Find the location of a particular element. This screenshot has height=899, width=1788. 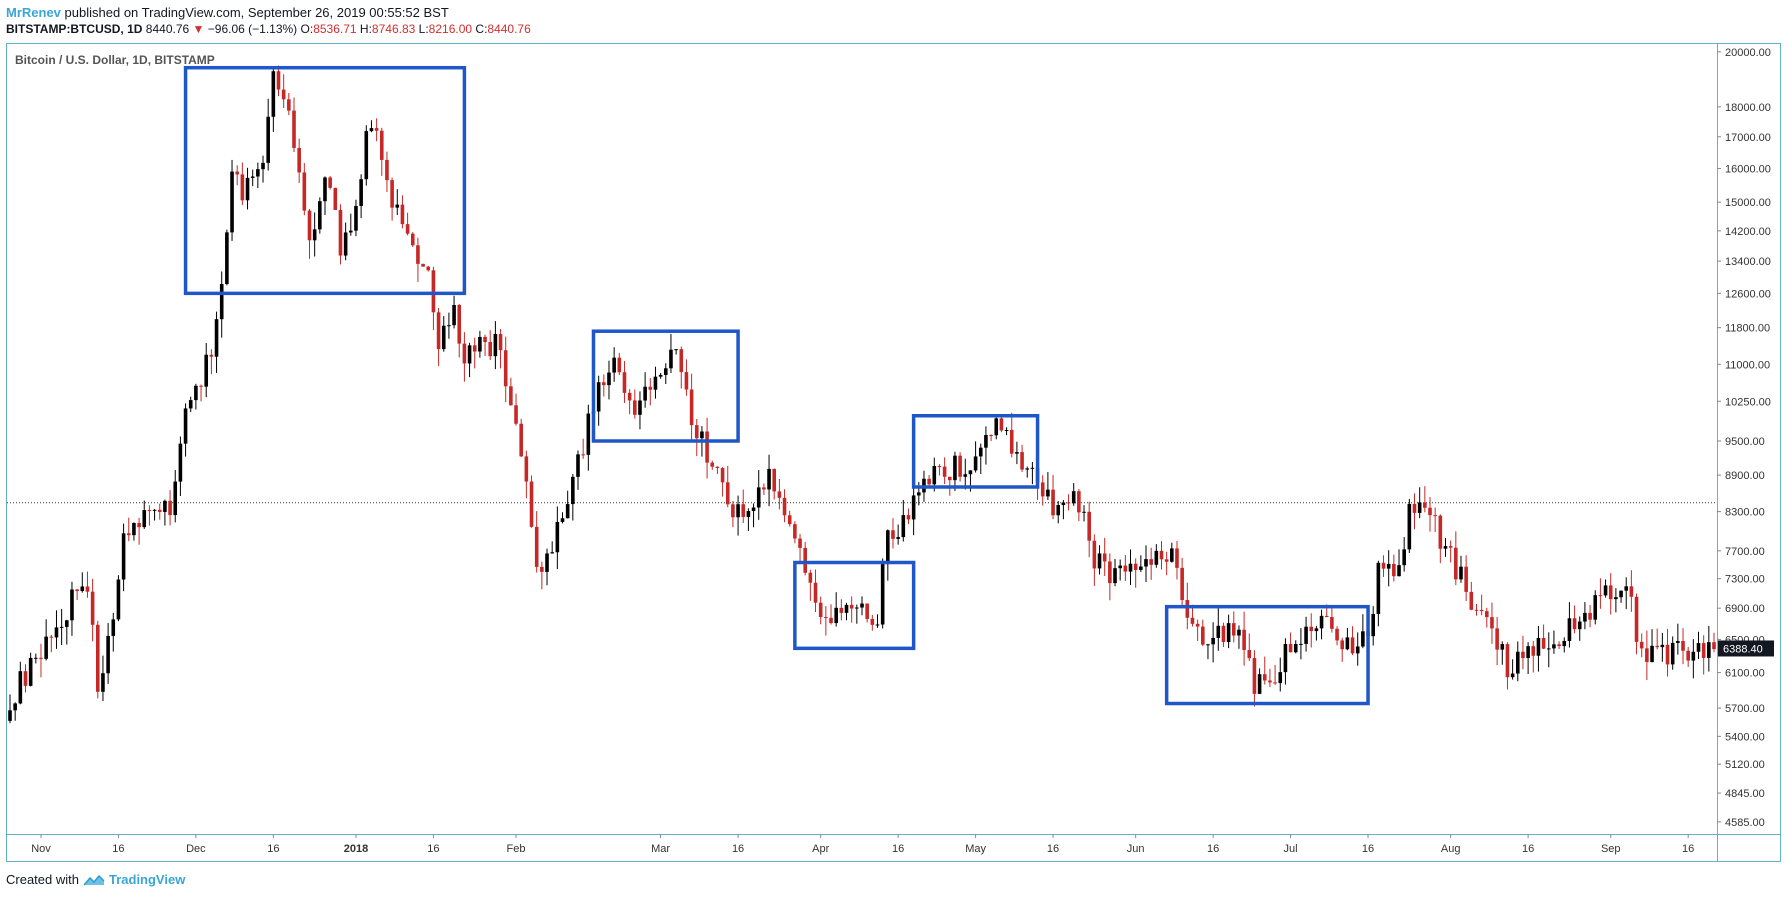

tradingview-brand: TradingView is located at coordinates (147, 879).